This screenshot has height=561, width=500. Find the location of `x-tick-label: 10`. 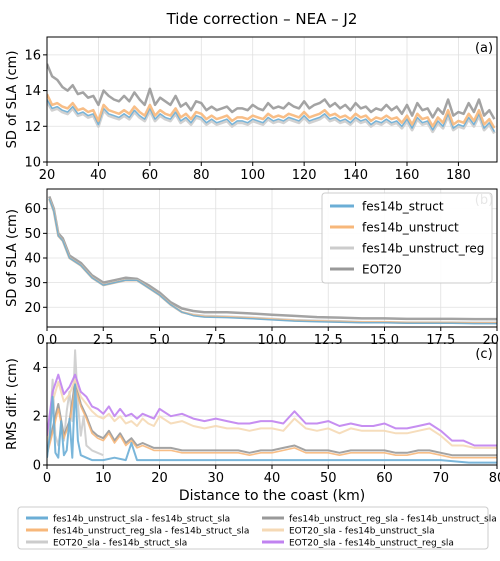

x-tick-label: 10 is located at coordinates (103, 478).